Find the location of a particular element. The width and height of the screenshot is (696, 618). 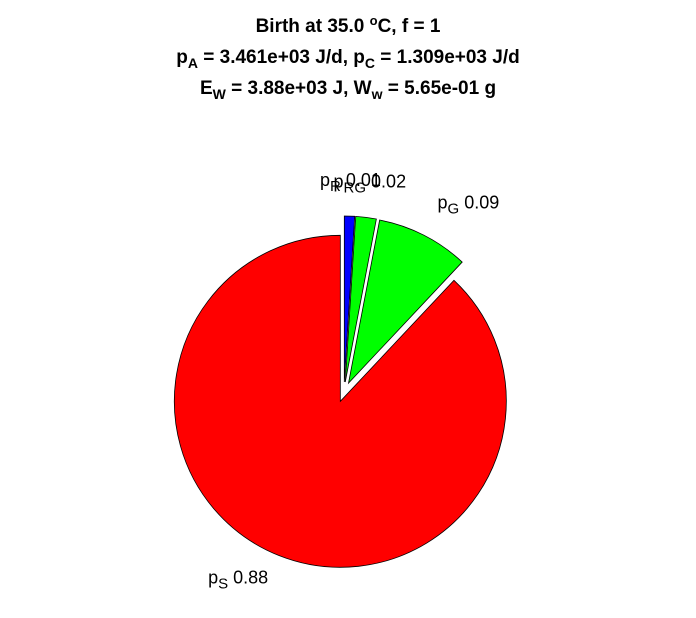

label-value: 0.01 is located at coordinates (363, 180).